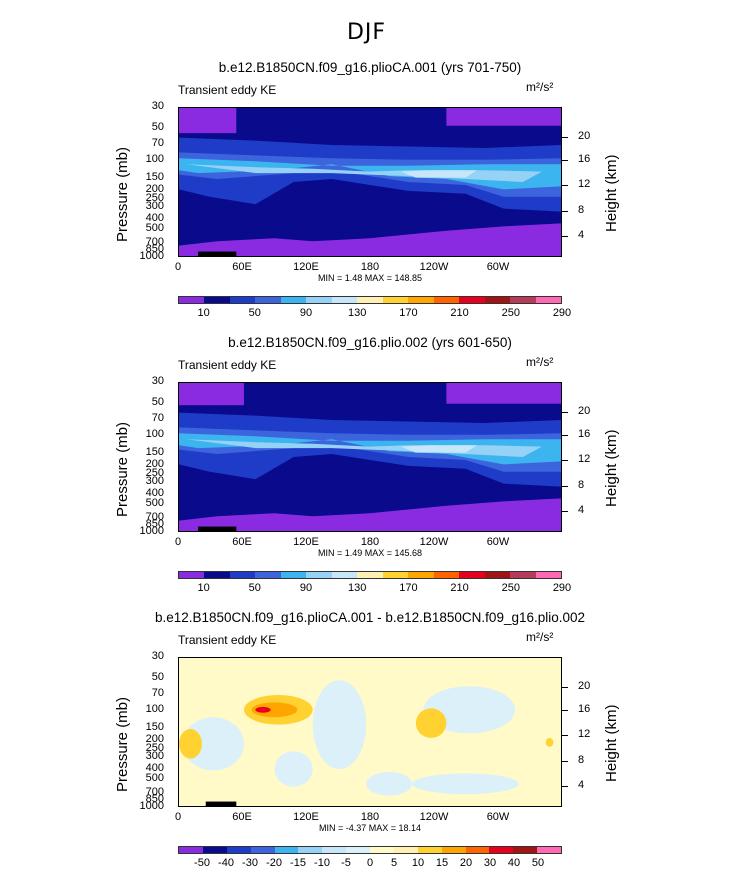 This screenshot has height=888, width=733. I want to click on height-tick-label: 12, so click(584, 459).